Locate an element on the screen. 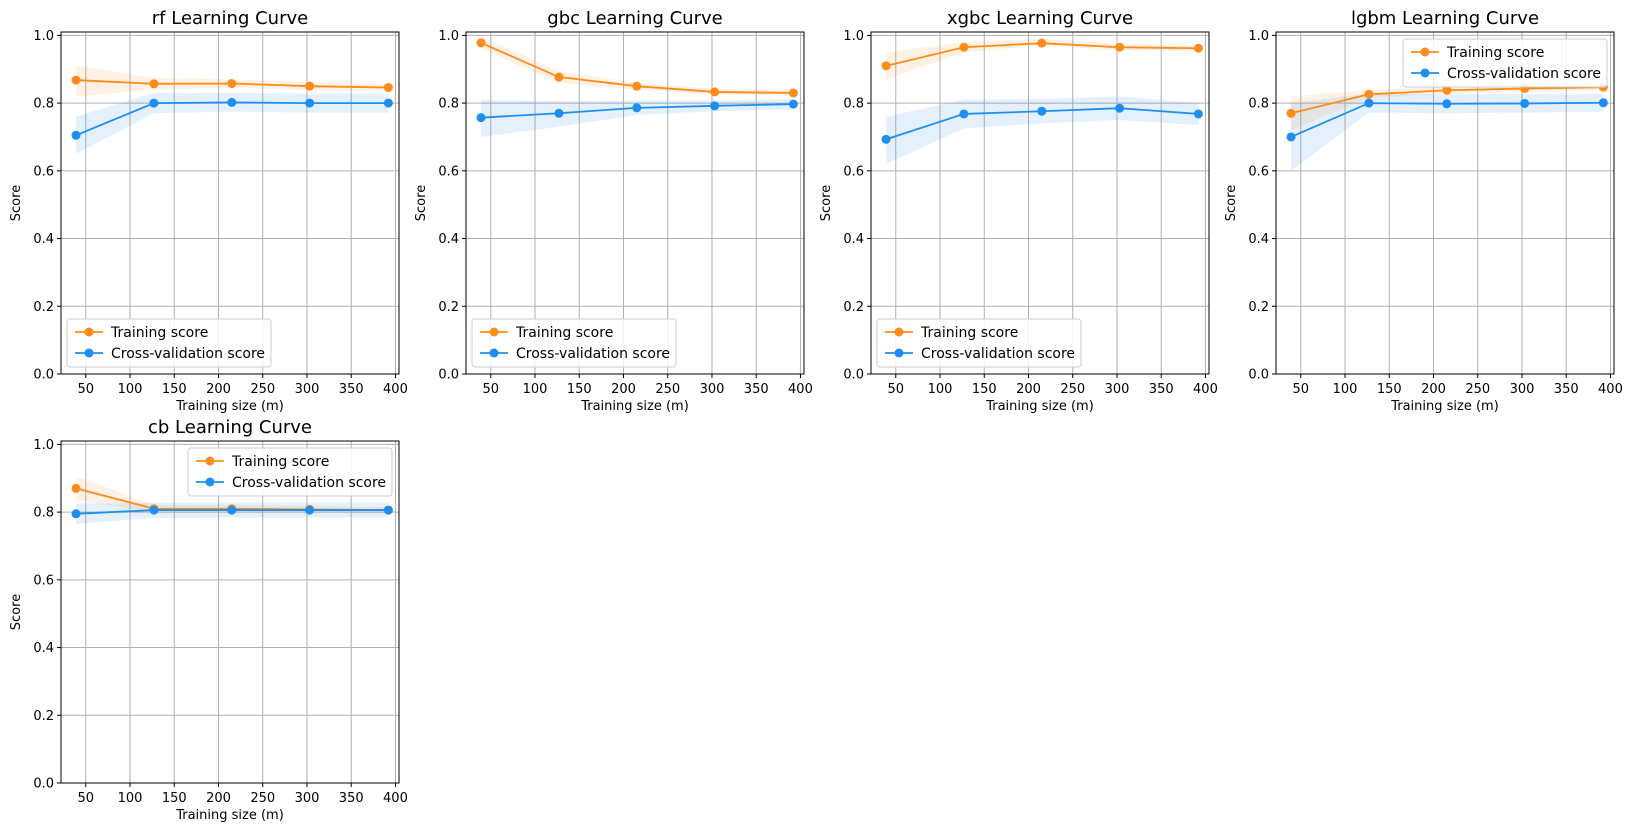 This screenshot has height=833, width=1626. chart-title: gbc Learning Curve is located at coordinates (634, 18).